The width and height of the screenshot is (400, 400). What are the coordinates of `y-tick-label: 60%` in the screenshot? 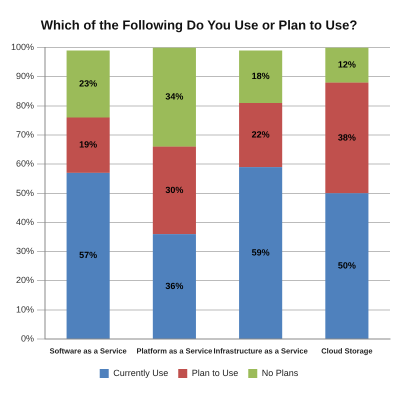 It's located at (25, 163).